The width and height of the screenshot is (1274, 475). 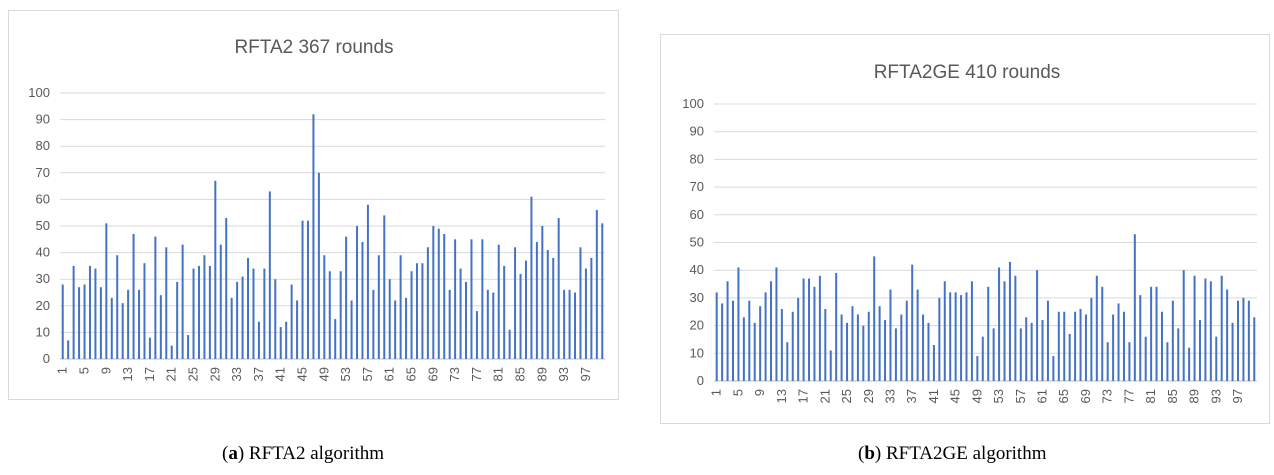 I want to click on x-tick-label: 69, so click(x=432, y=374).